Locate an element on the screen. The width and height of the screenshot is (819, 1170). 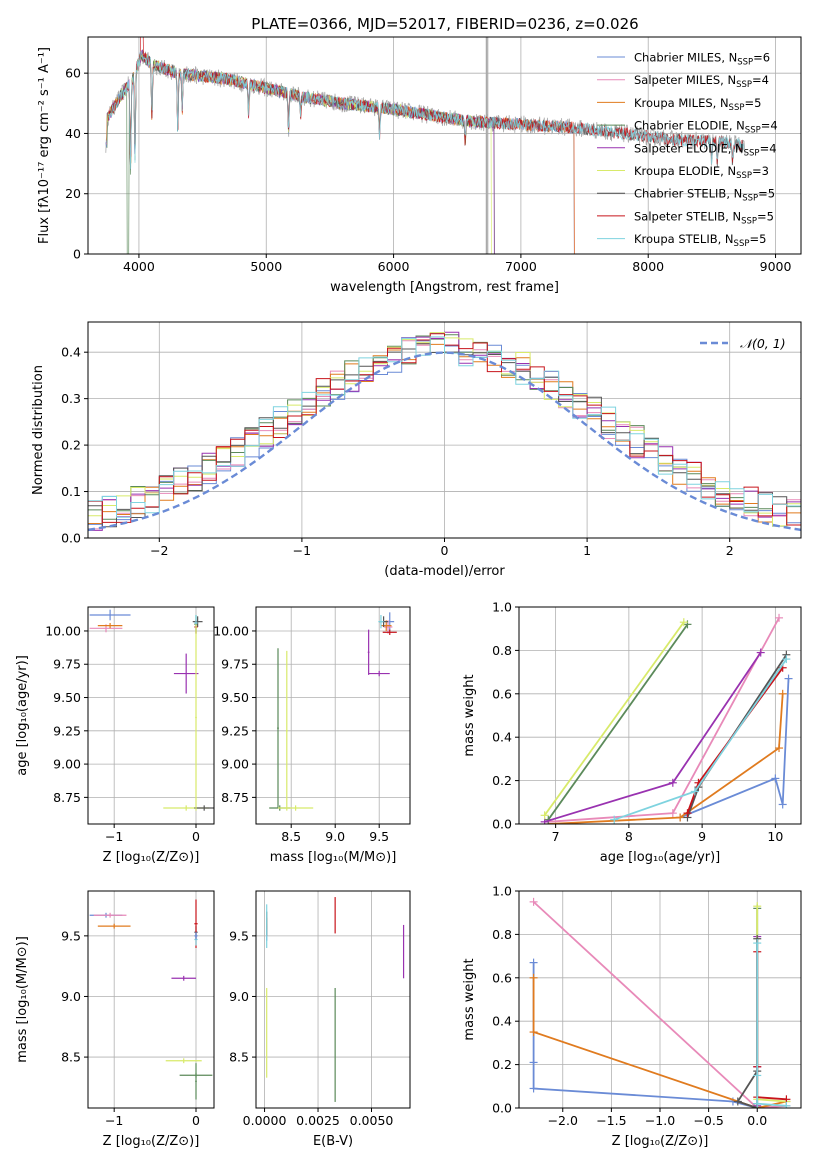
x-tick-label: 0.0025 is located at coordinates (318, 1120).